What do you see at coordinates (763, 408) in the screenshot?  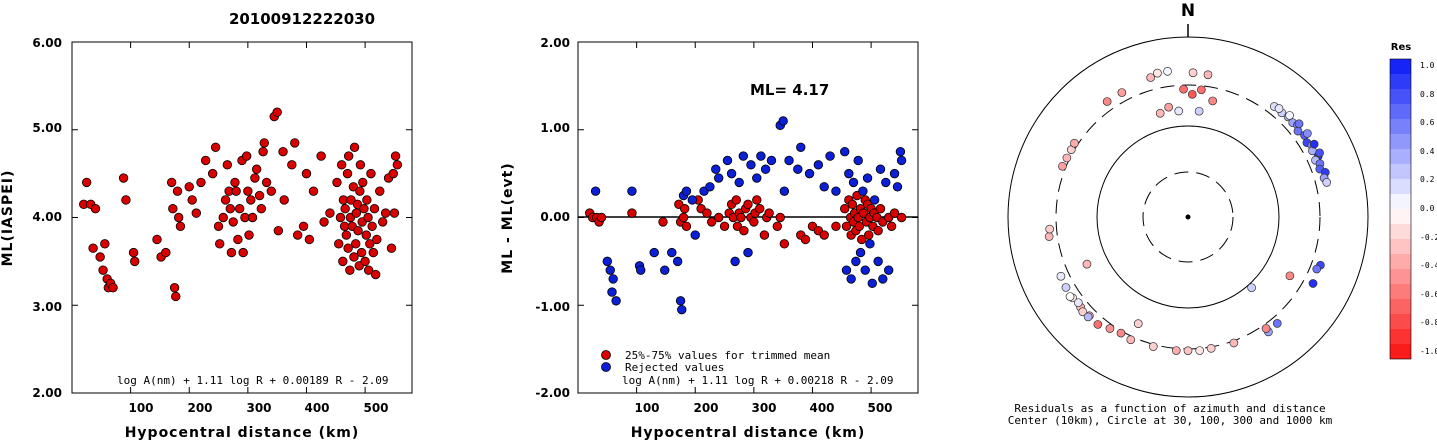 I see `mid-xtick-label: 300` at bounding box center [763, 408].